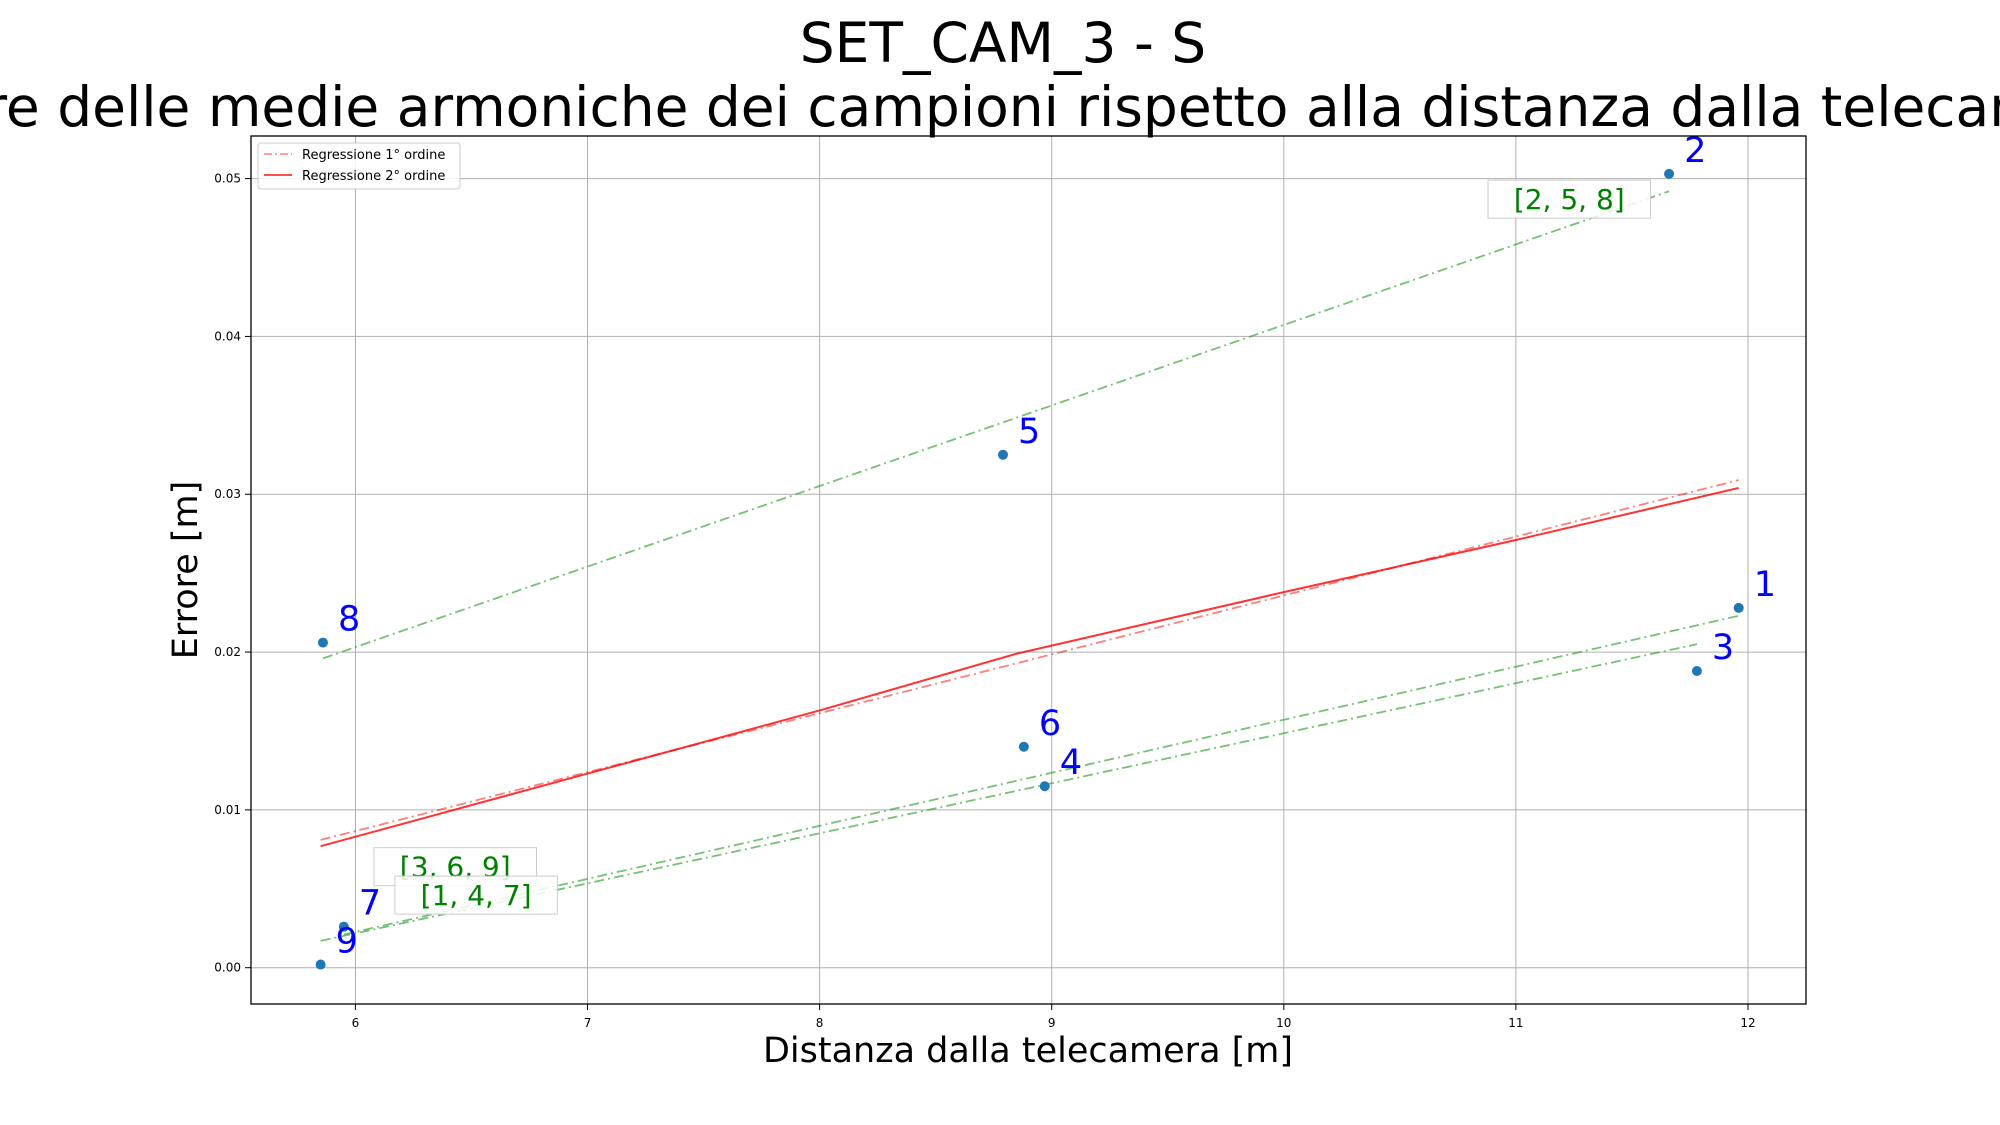  What do you see at coordinates (227, 968) in the screenshot?
I see `y-tick-label: 0.00` at bounding box center [227, 968].